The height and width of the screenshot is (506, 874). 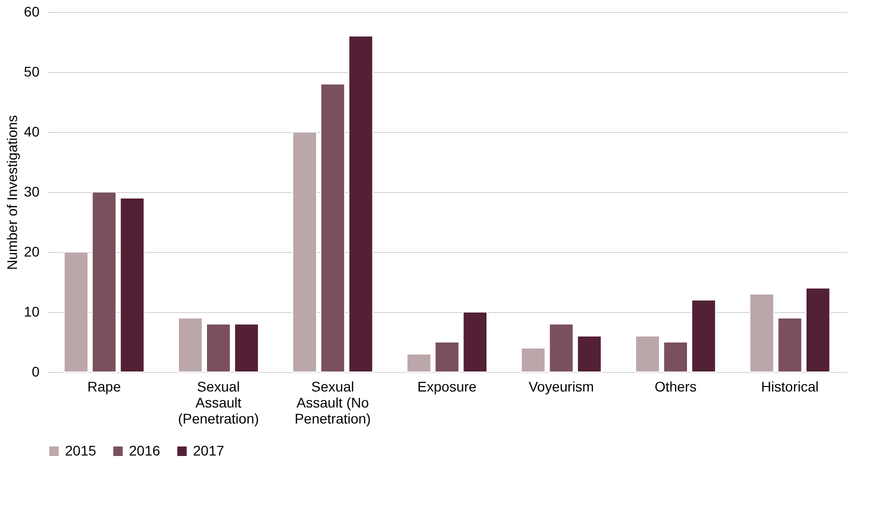 I want to click on x-tick-label: Voyeurism, so click(x=561, y=386).